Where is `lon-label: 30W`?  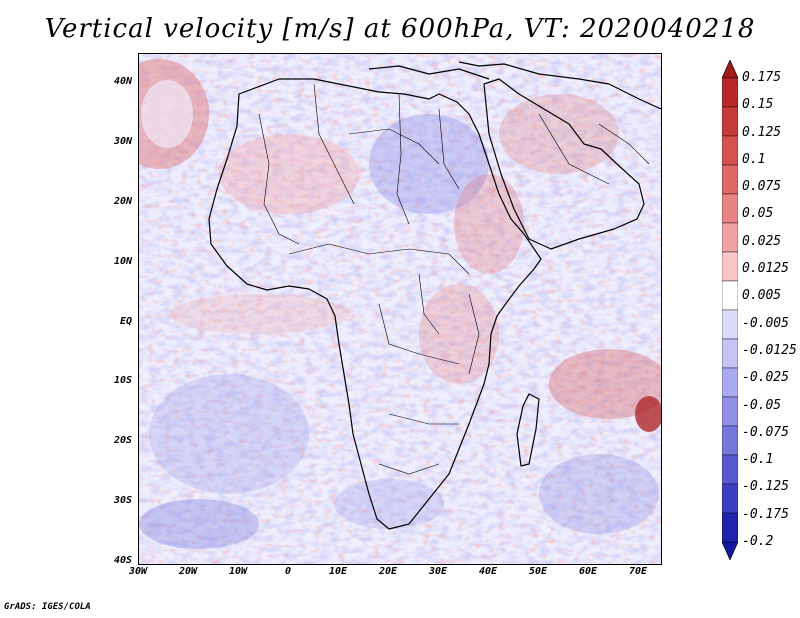 lon-label: 30W is located at coordinates (138, 571).